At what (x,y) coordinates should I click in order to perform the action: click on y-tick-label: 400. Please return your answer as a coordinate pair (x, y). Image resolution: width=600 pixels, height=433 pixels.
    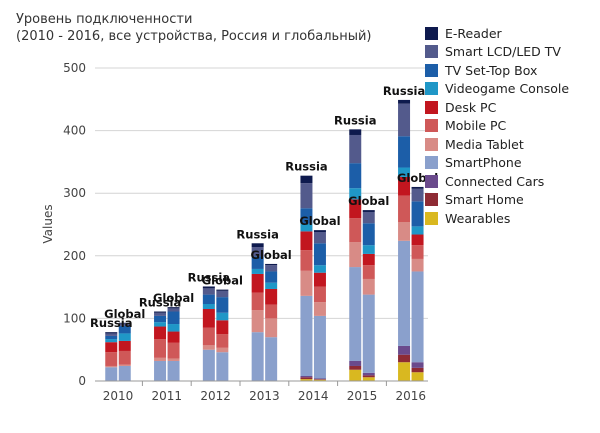
    Looking at the image, I should click on (74, 131).